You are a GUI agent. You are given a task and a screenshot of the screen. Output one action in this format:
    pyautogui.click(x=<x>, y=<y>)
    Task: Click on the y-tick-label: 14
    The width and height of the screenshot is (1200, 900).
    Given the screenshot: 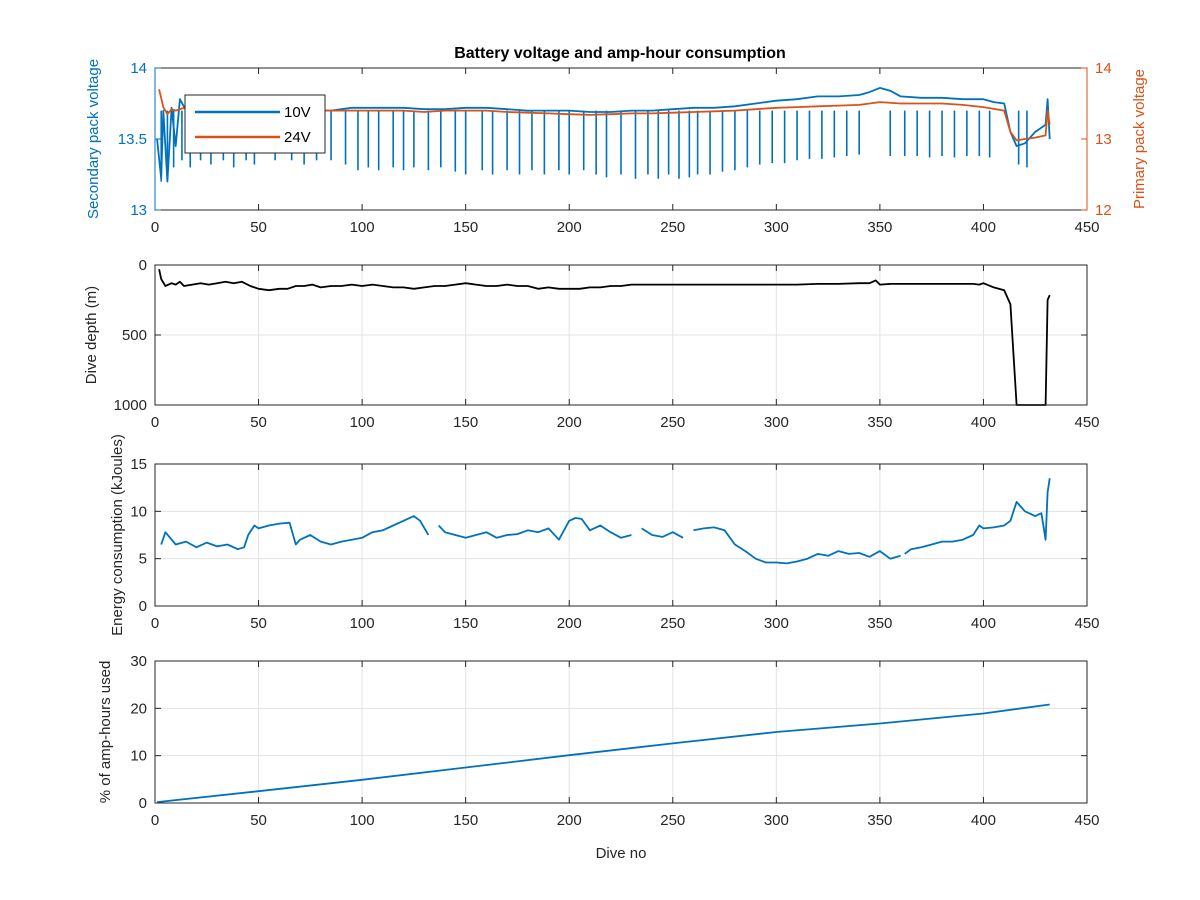 What is the action you would take?
    pyautogui.click(x=138, y=68)
    